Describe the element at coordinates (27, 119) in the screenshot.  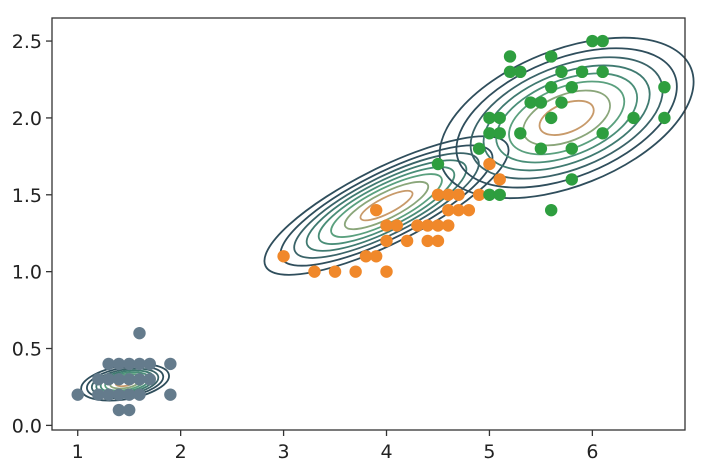
I see `y-tick-label: 2.0` at that location.